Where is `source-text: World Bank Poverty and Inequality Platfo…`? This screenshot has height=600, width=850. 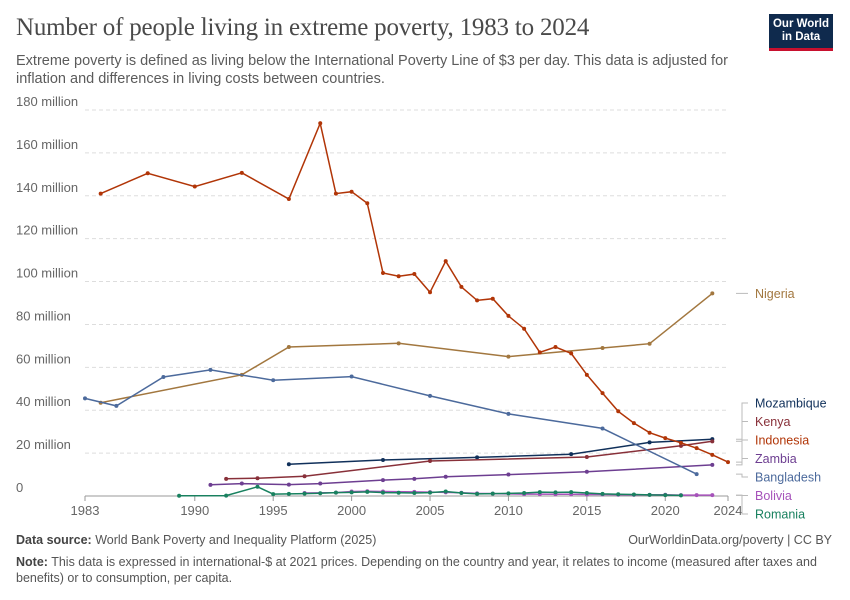
source-text: World Bank Poverty and Inequality Platfo… is located at coordinates (234, 540).